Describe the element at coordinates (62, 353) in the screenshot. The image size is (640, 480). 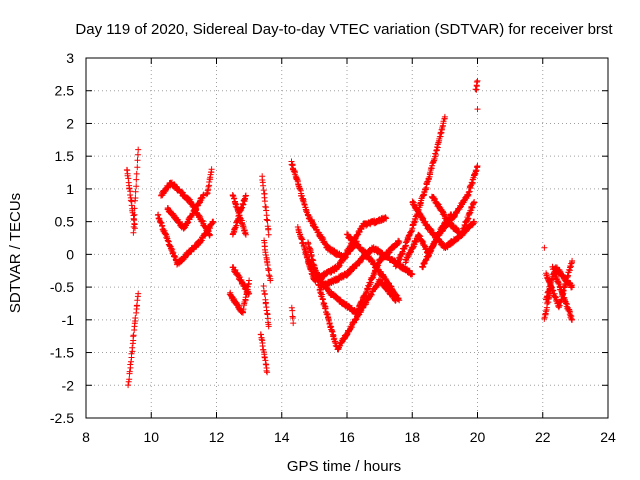
I see `y-tick-label: -1.5` at that location.